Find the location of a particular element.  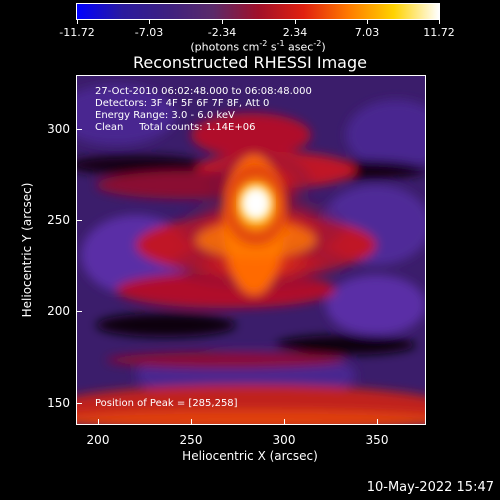

colorbar-units: (photons cm-2 s-1 asec-2) is located at coordinates (258, 46).